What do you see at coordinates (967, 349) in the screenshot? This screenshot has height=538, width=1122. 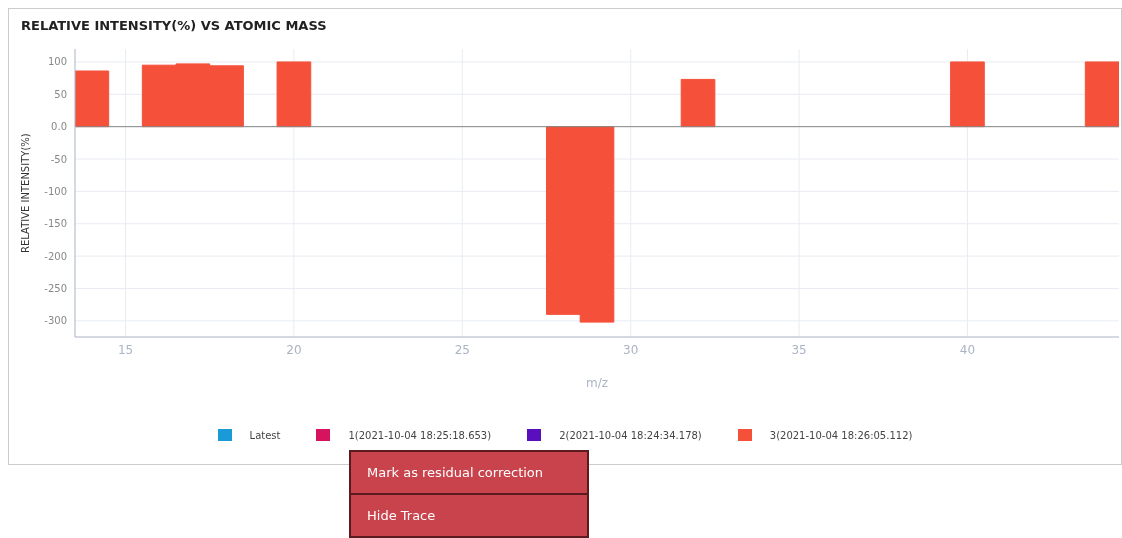 I see `x-tick-label: 40` at bounding box center [967, 349].